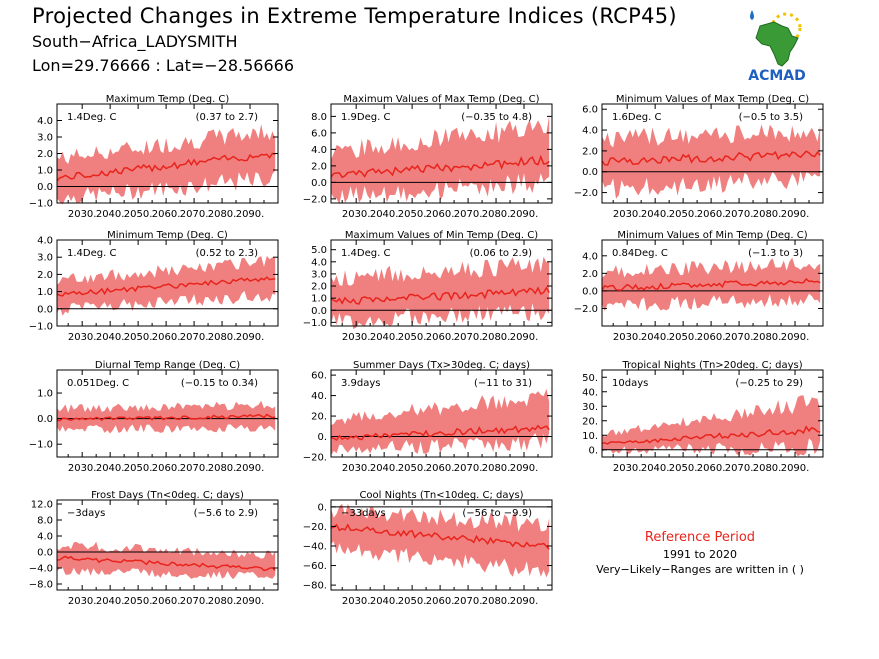 Image resolution: width=879 pixels, height=659 pixels. Describe the element at coordinates (45, 258) in the screenshot. I see `y-tick-label: 3.0` at that location.